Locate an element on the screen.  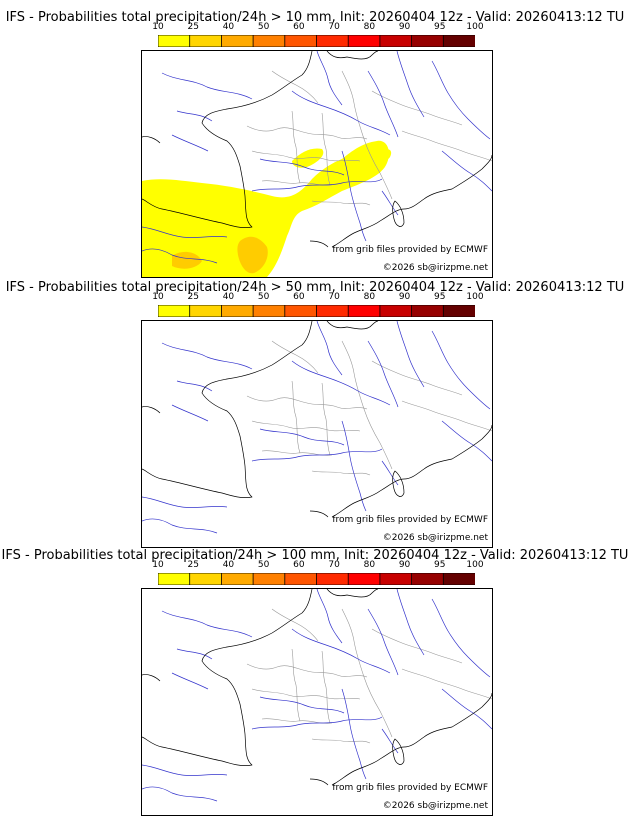
colorbar-tick-label: 50 is located at coordinates (263, 297).